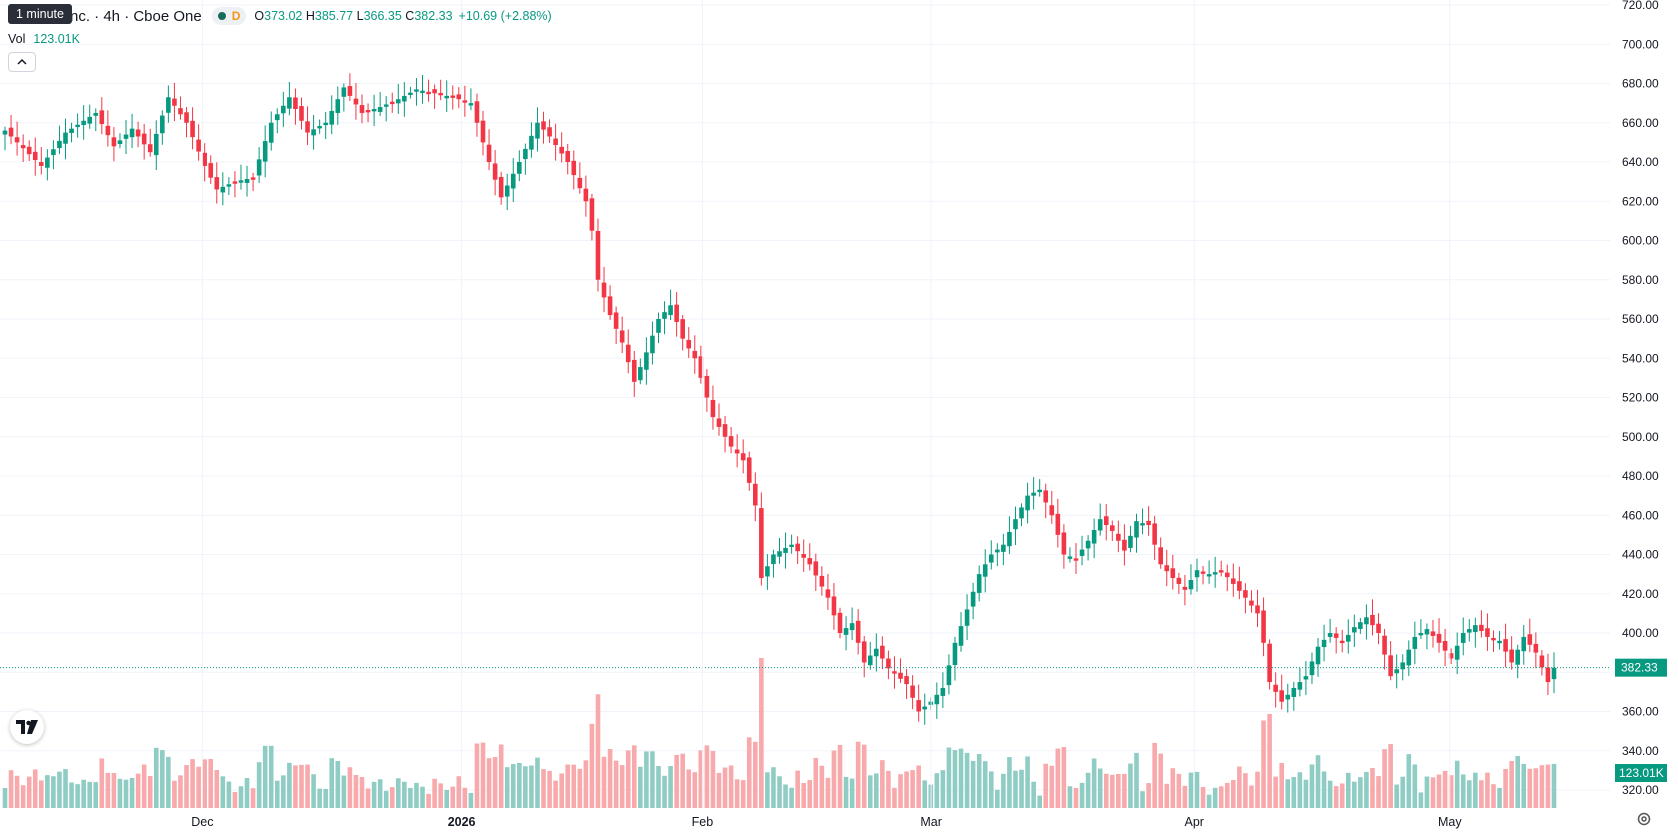  Describe the element at coordinates (1640, 44) in the screenshot. I see `price-tick-label: 700.00` at that location.